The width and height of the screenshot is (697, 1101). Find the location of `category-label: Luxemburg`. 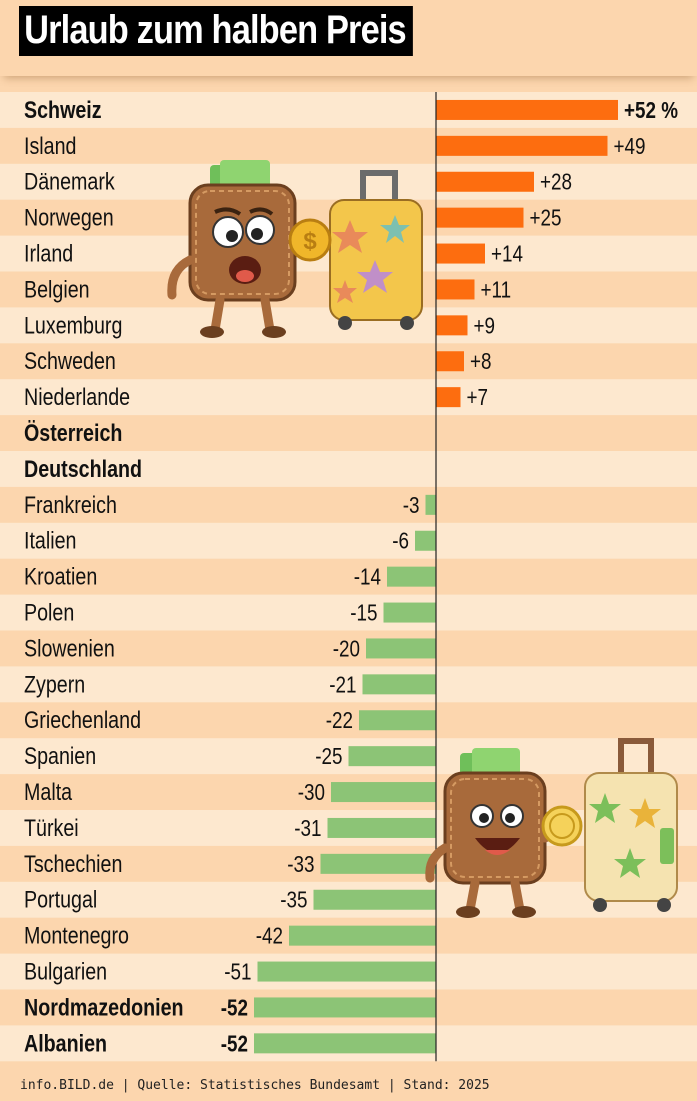

category-label: Luxemburg is located at coordinates (73, 324).